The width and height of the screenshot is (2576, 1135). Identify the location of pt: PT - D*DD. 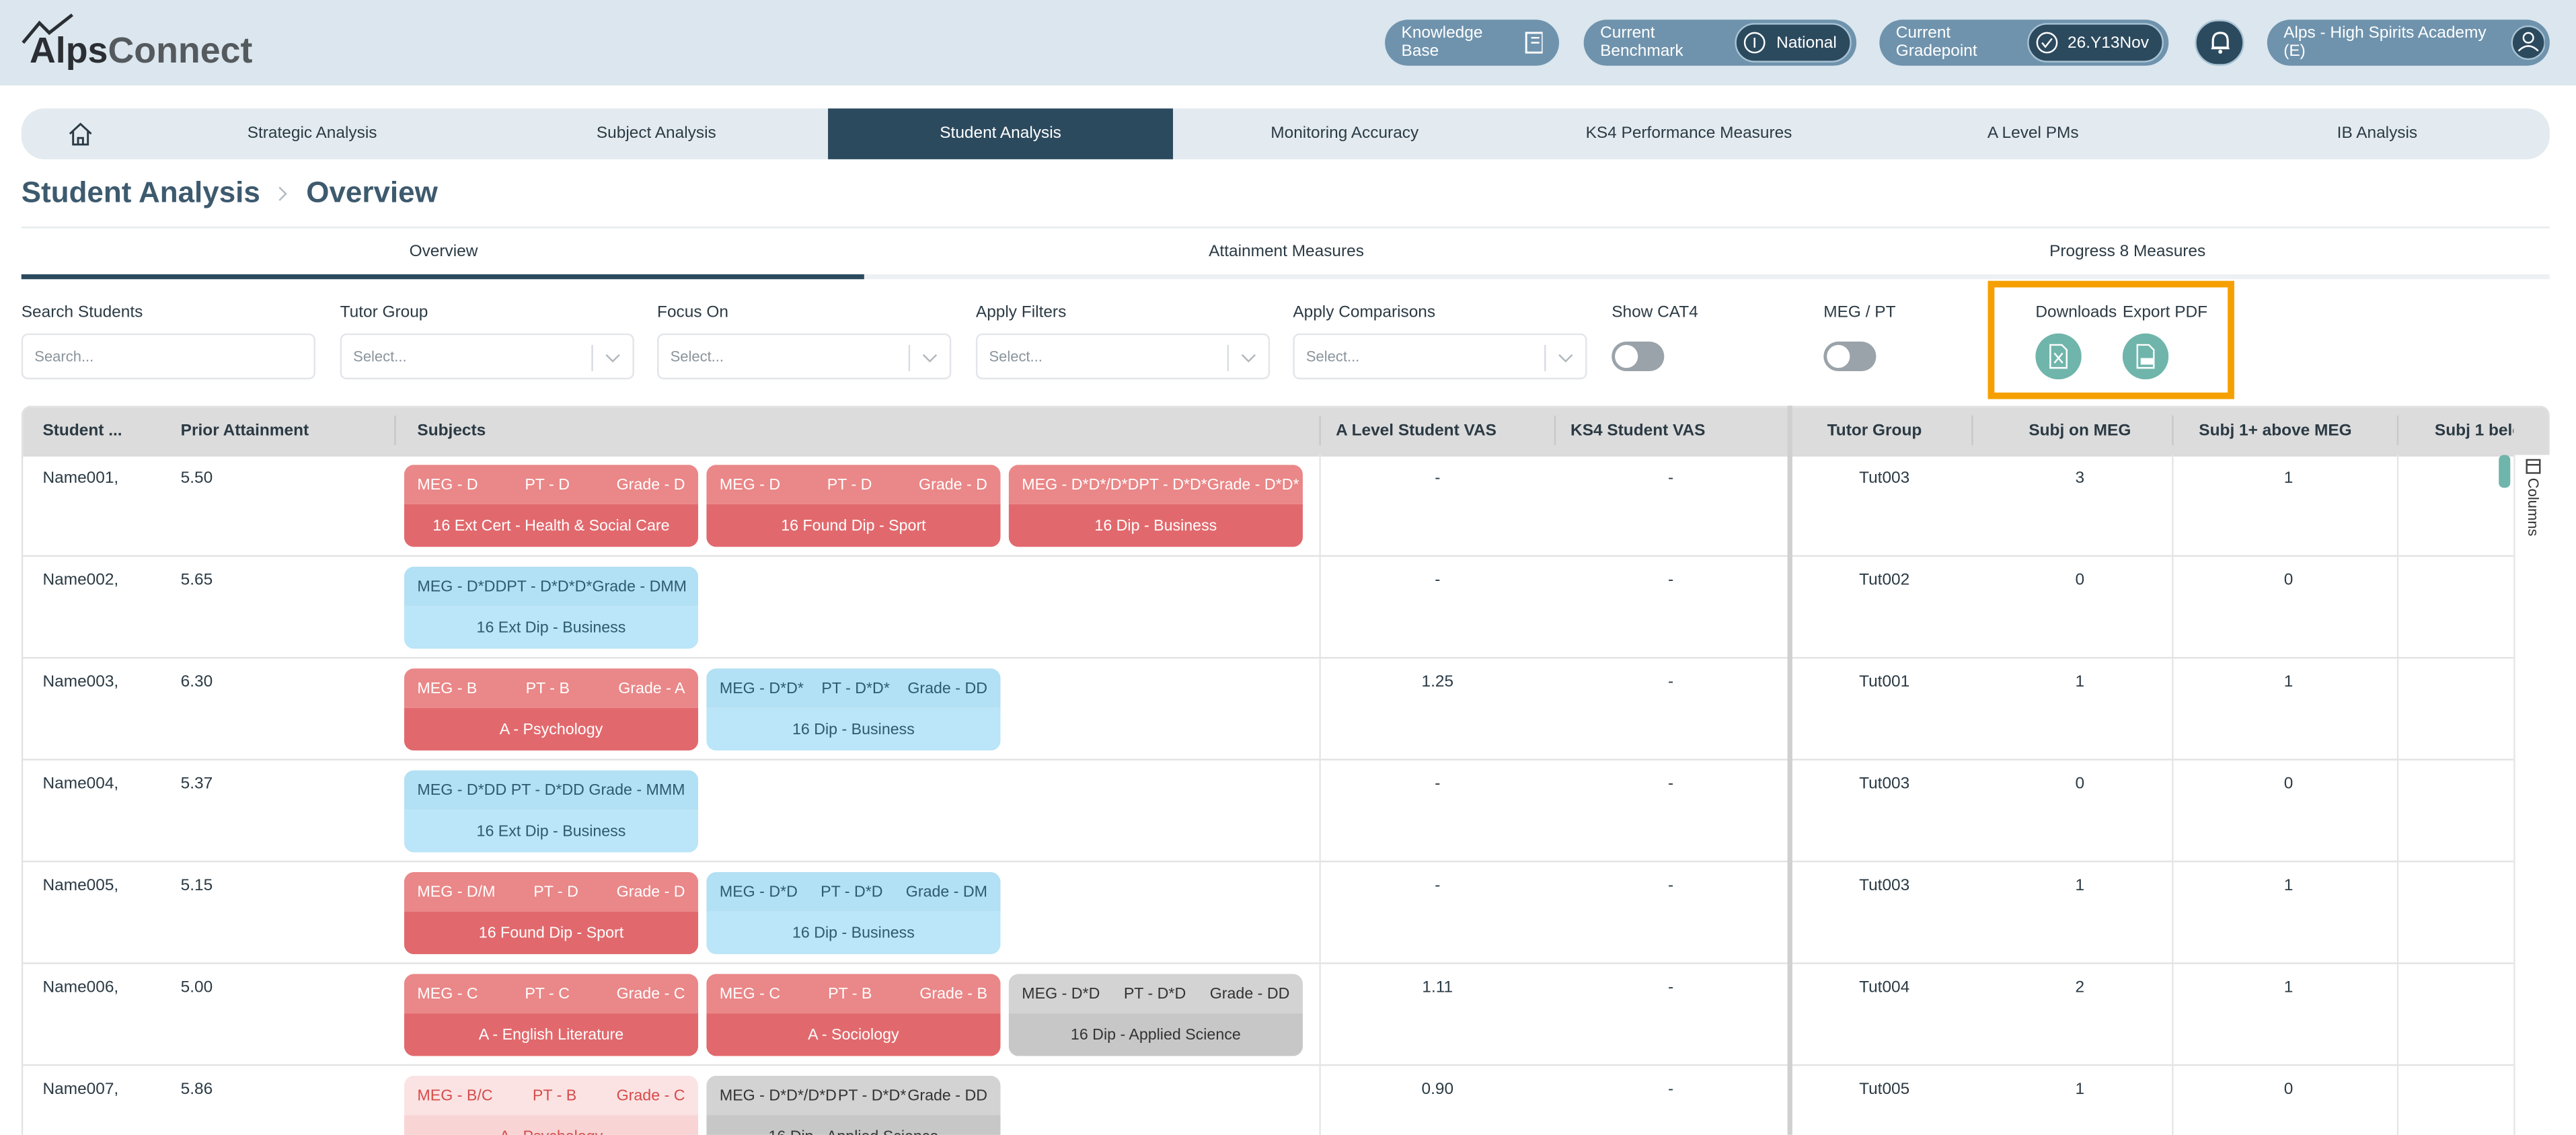
(547, 790).